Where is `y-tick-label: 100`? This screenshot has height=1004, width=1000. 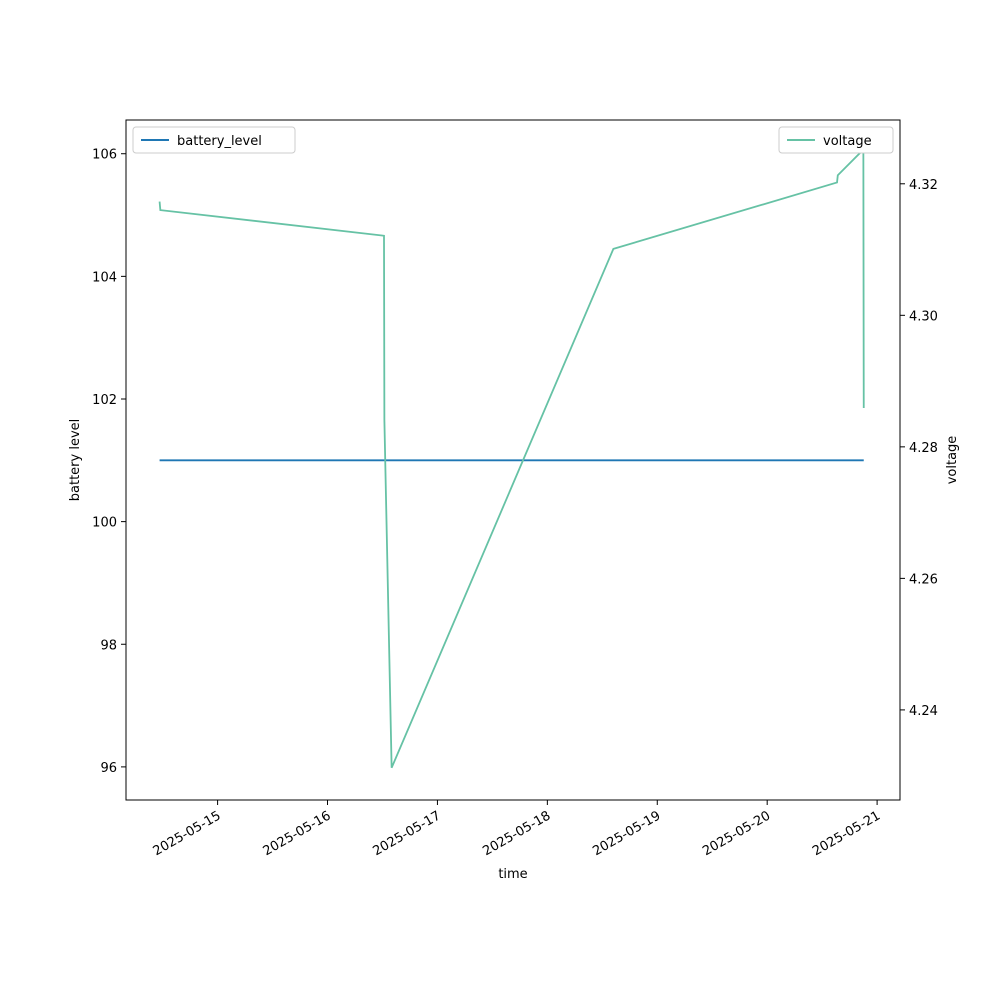
y-tick-label: 100 is located at coordinates (104, 523).